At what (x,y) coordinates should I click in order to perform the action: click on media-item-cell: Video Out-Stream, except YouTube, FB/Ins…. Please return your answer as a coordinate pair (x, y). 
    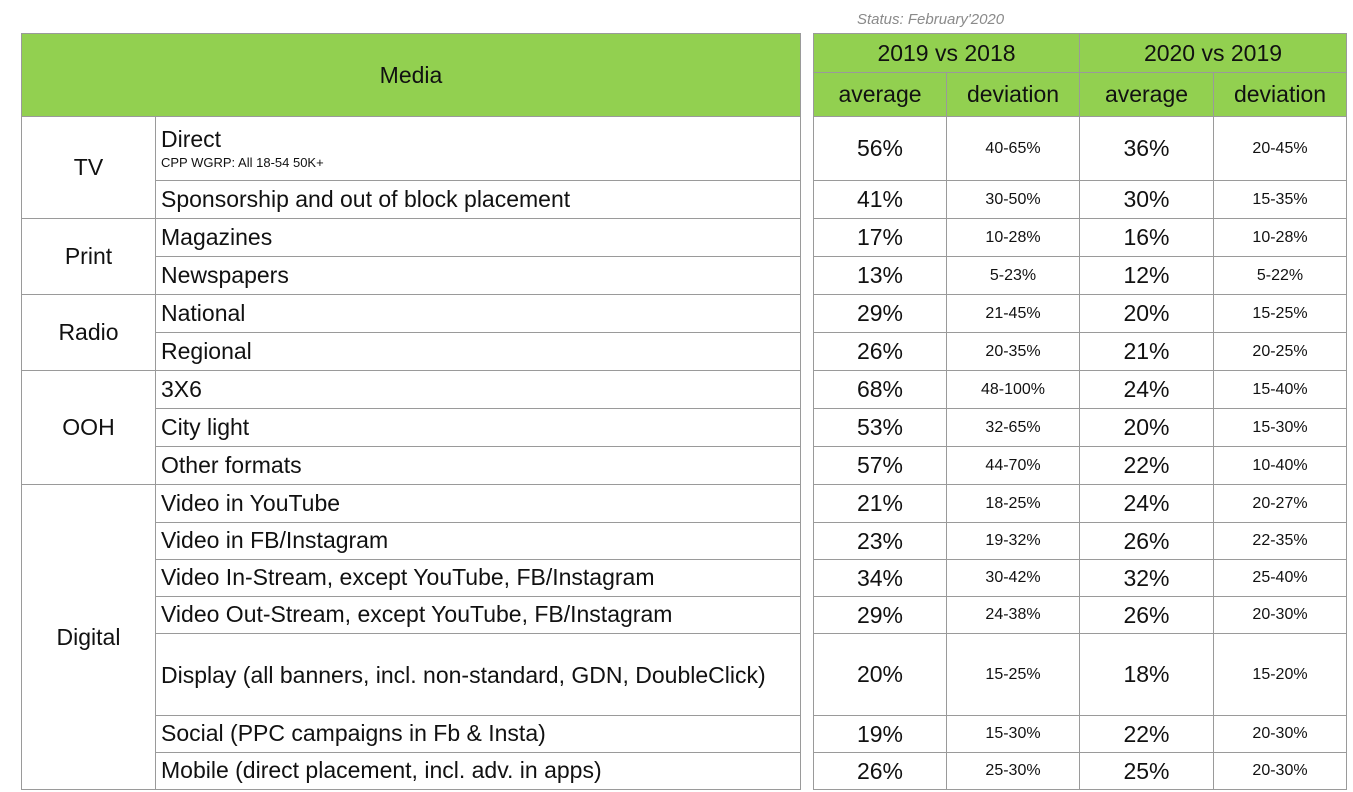
    Looking at the image, I should click on (478, 615).